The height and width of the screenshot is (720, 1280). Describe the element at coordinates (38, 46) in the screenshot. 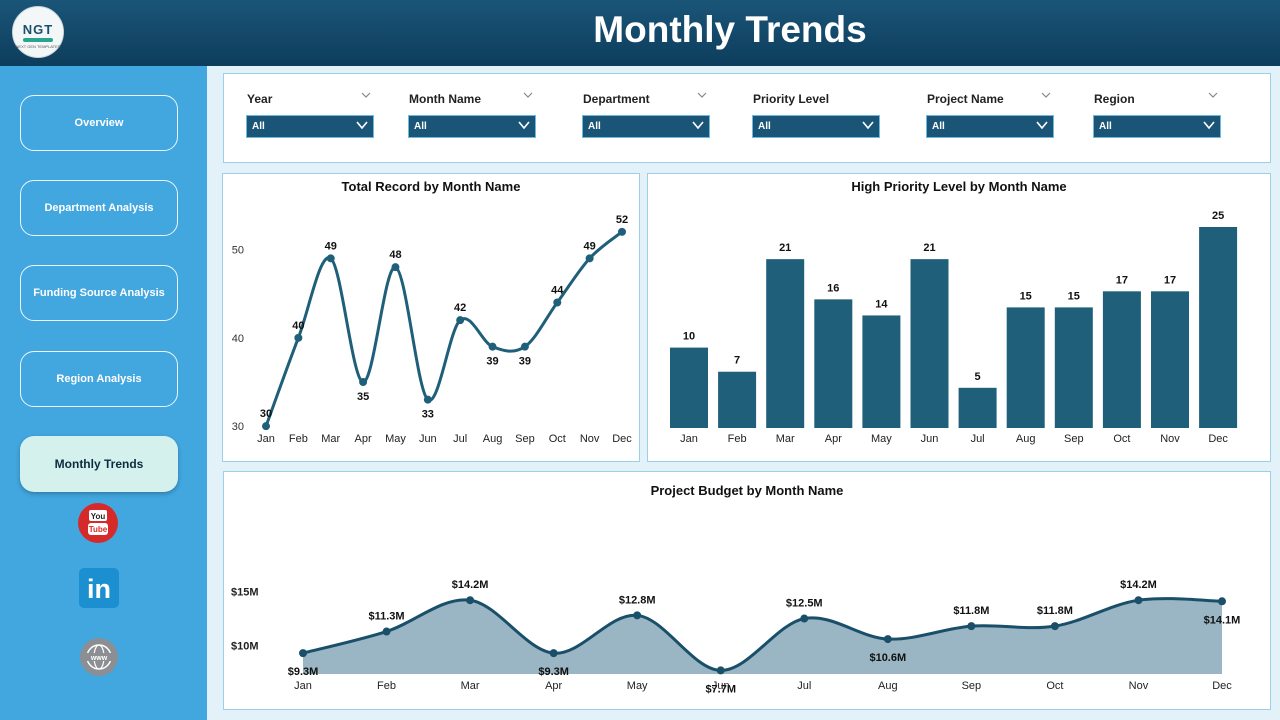

I see `logo-subtext: NEXT GEN TEMPLATES` at that location.